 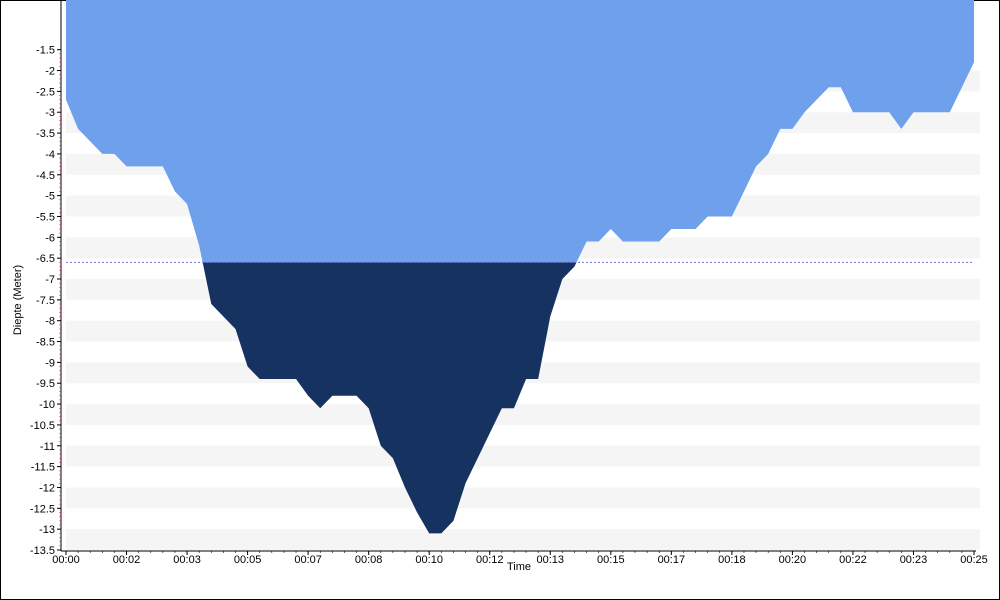 I want to click on x-tick-label: 00:05, so click(x=248, y=560).